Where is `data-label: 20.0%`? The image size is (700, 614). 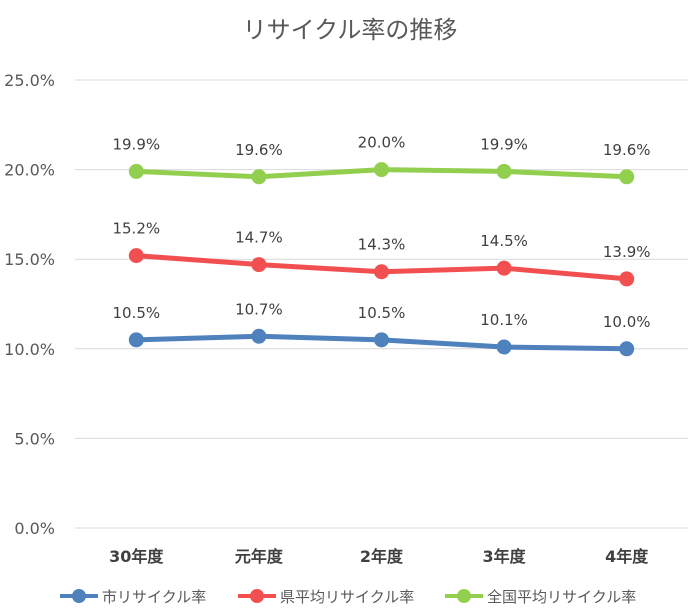 data-label: 20.0% is located at coordinates (382, 143).